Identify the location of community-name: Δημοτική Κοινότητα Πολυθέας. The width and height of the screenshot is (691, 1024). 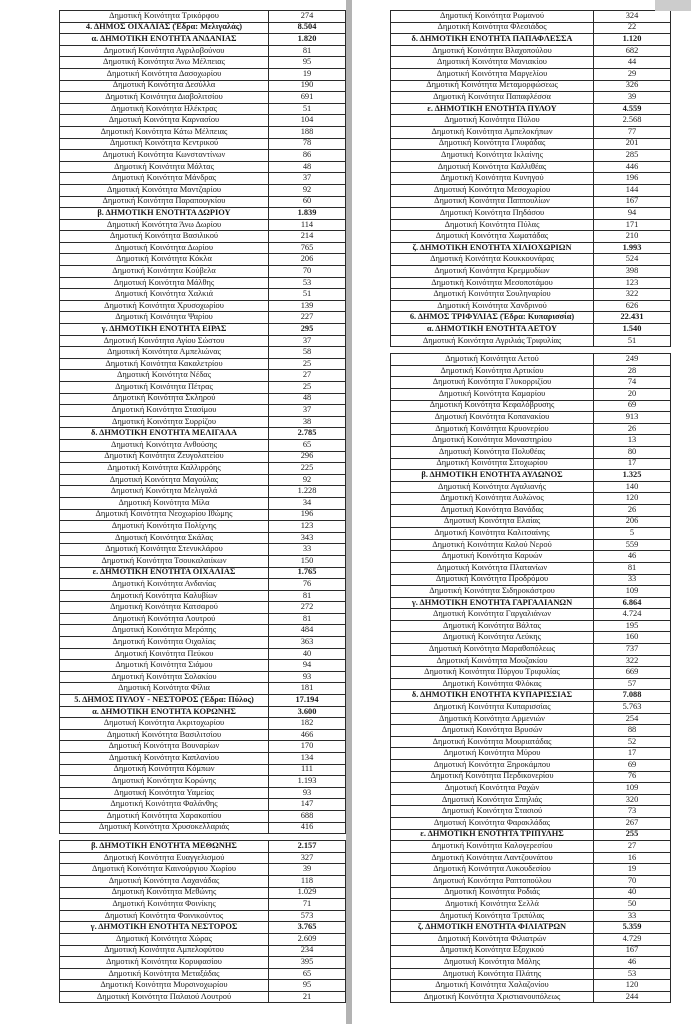
(492, 452).